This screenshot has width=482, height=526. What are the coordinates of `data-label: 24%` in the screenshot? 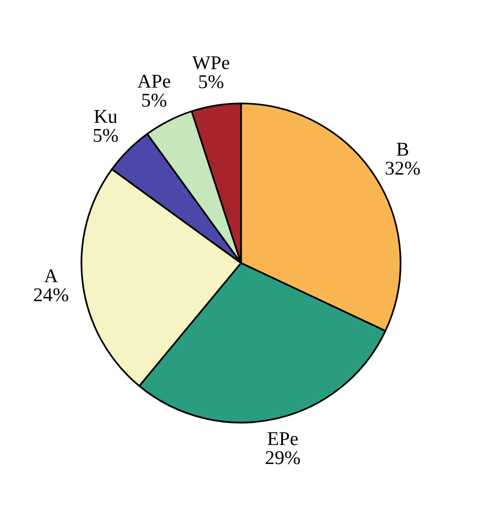 It's located at (51, 295).